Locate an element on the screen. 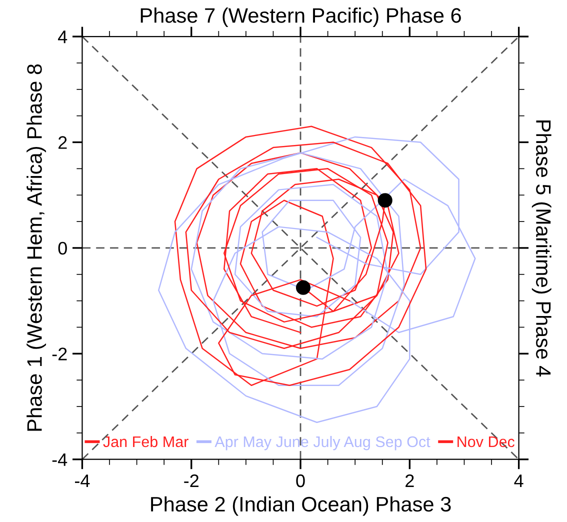 The height and width of the screenshot is (522, 567). x-tick-label: 0 is located at coordinates (300, 481).